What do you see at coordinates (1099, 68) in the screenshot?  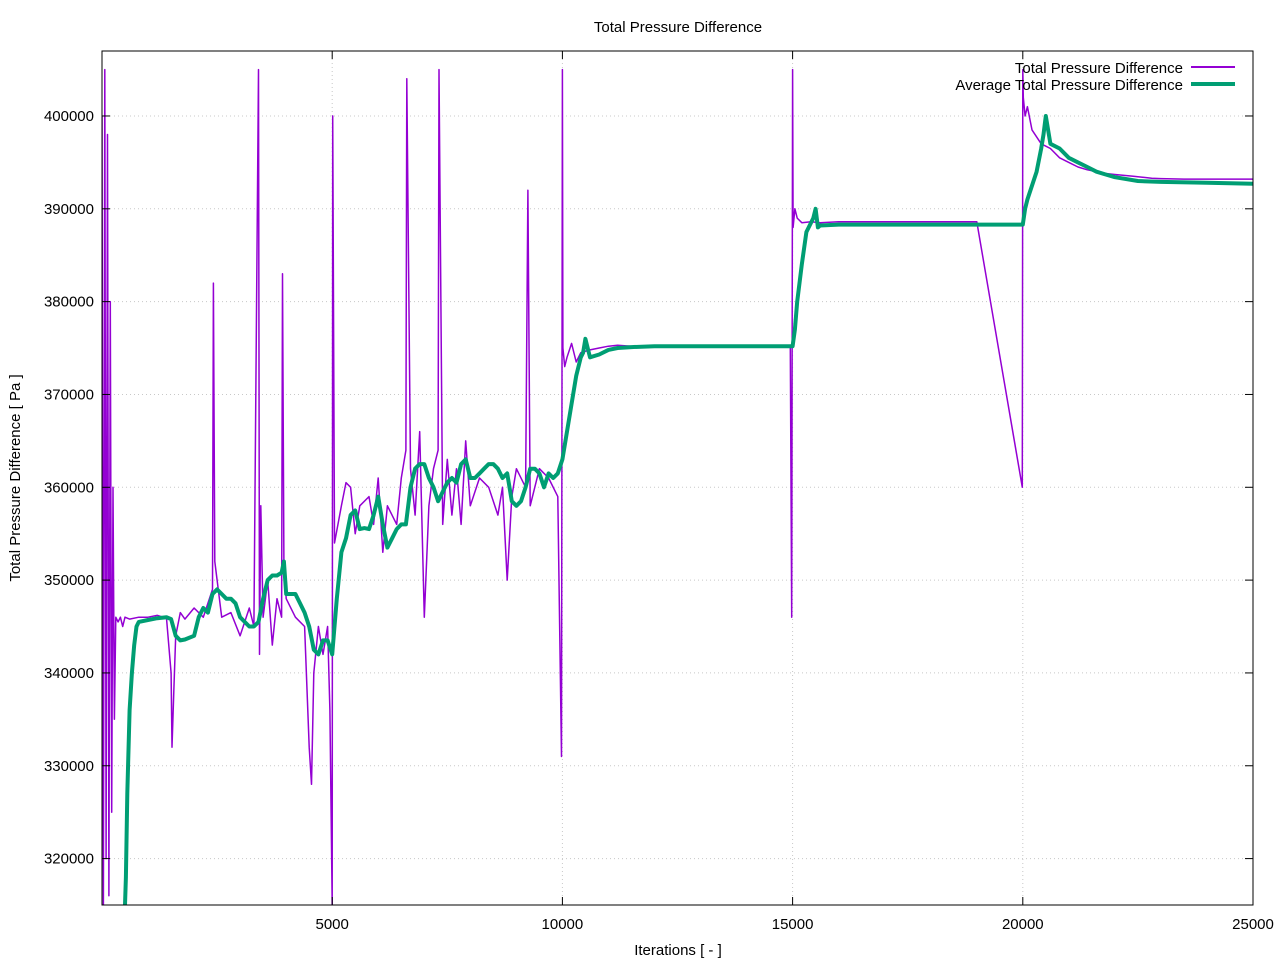 I see `legend-label-total-pressure: Total Pressure Difference` at bounding box center [1099, 68].